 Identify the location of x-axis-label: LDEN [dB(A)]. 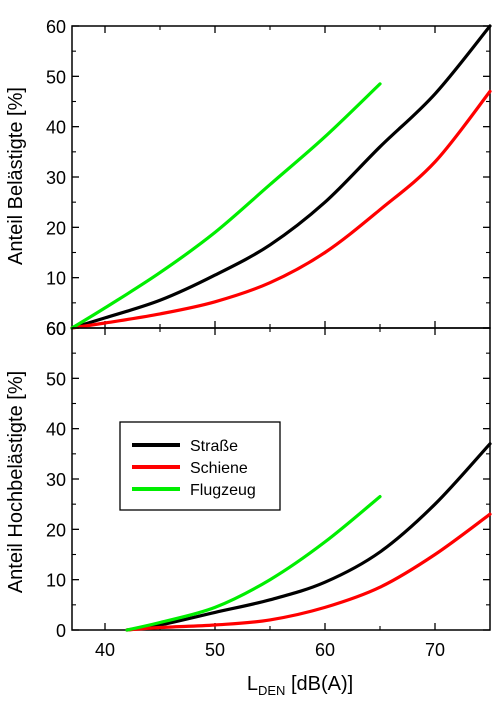
(300, 685).